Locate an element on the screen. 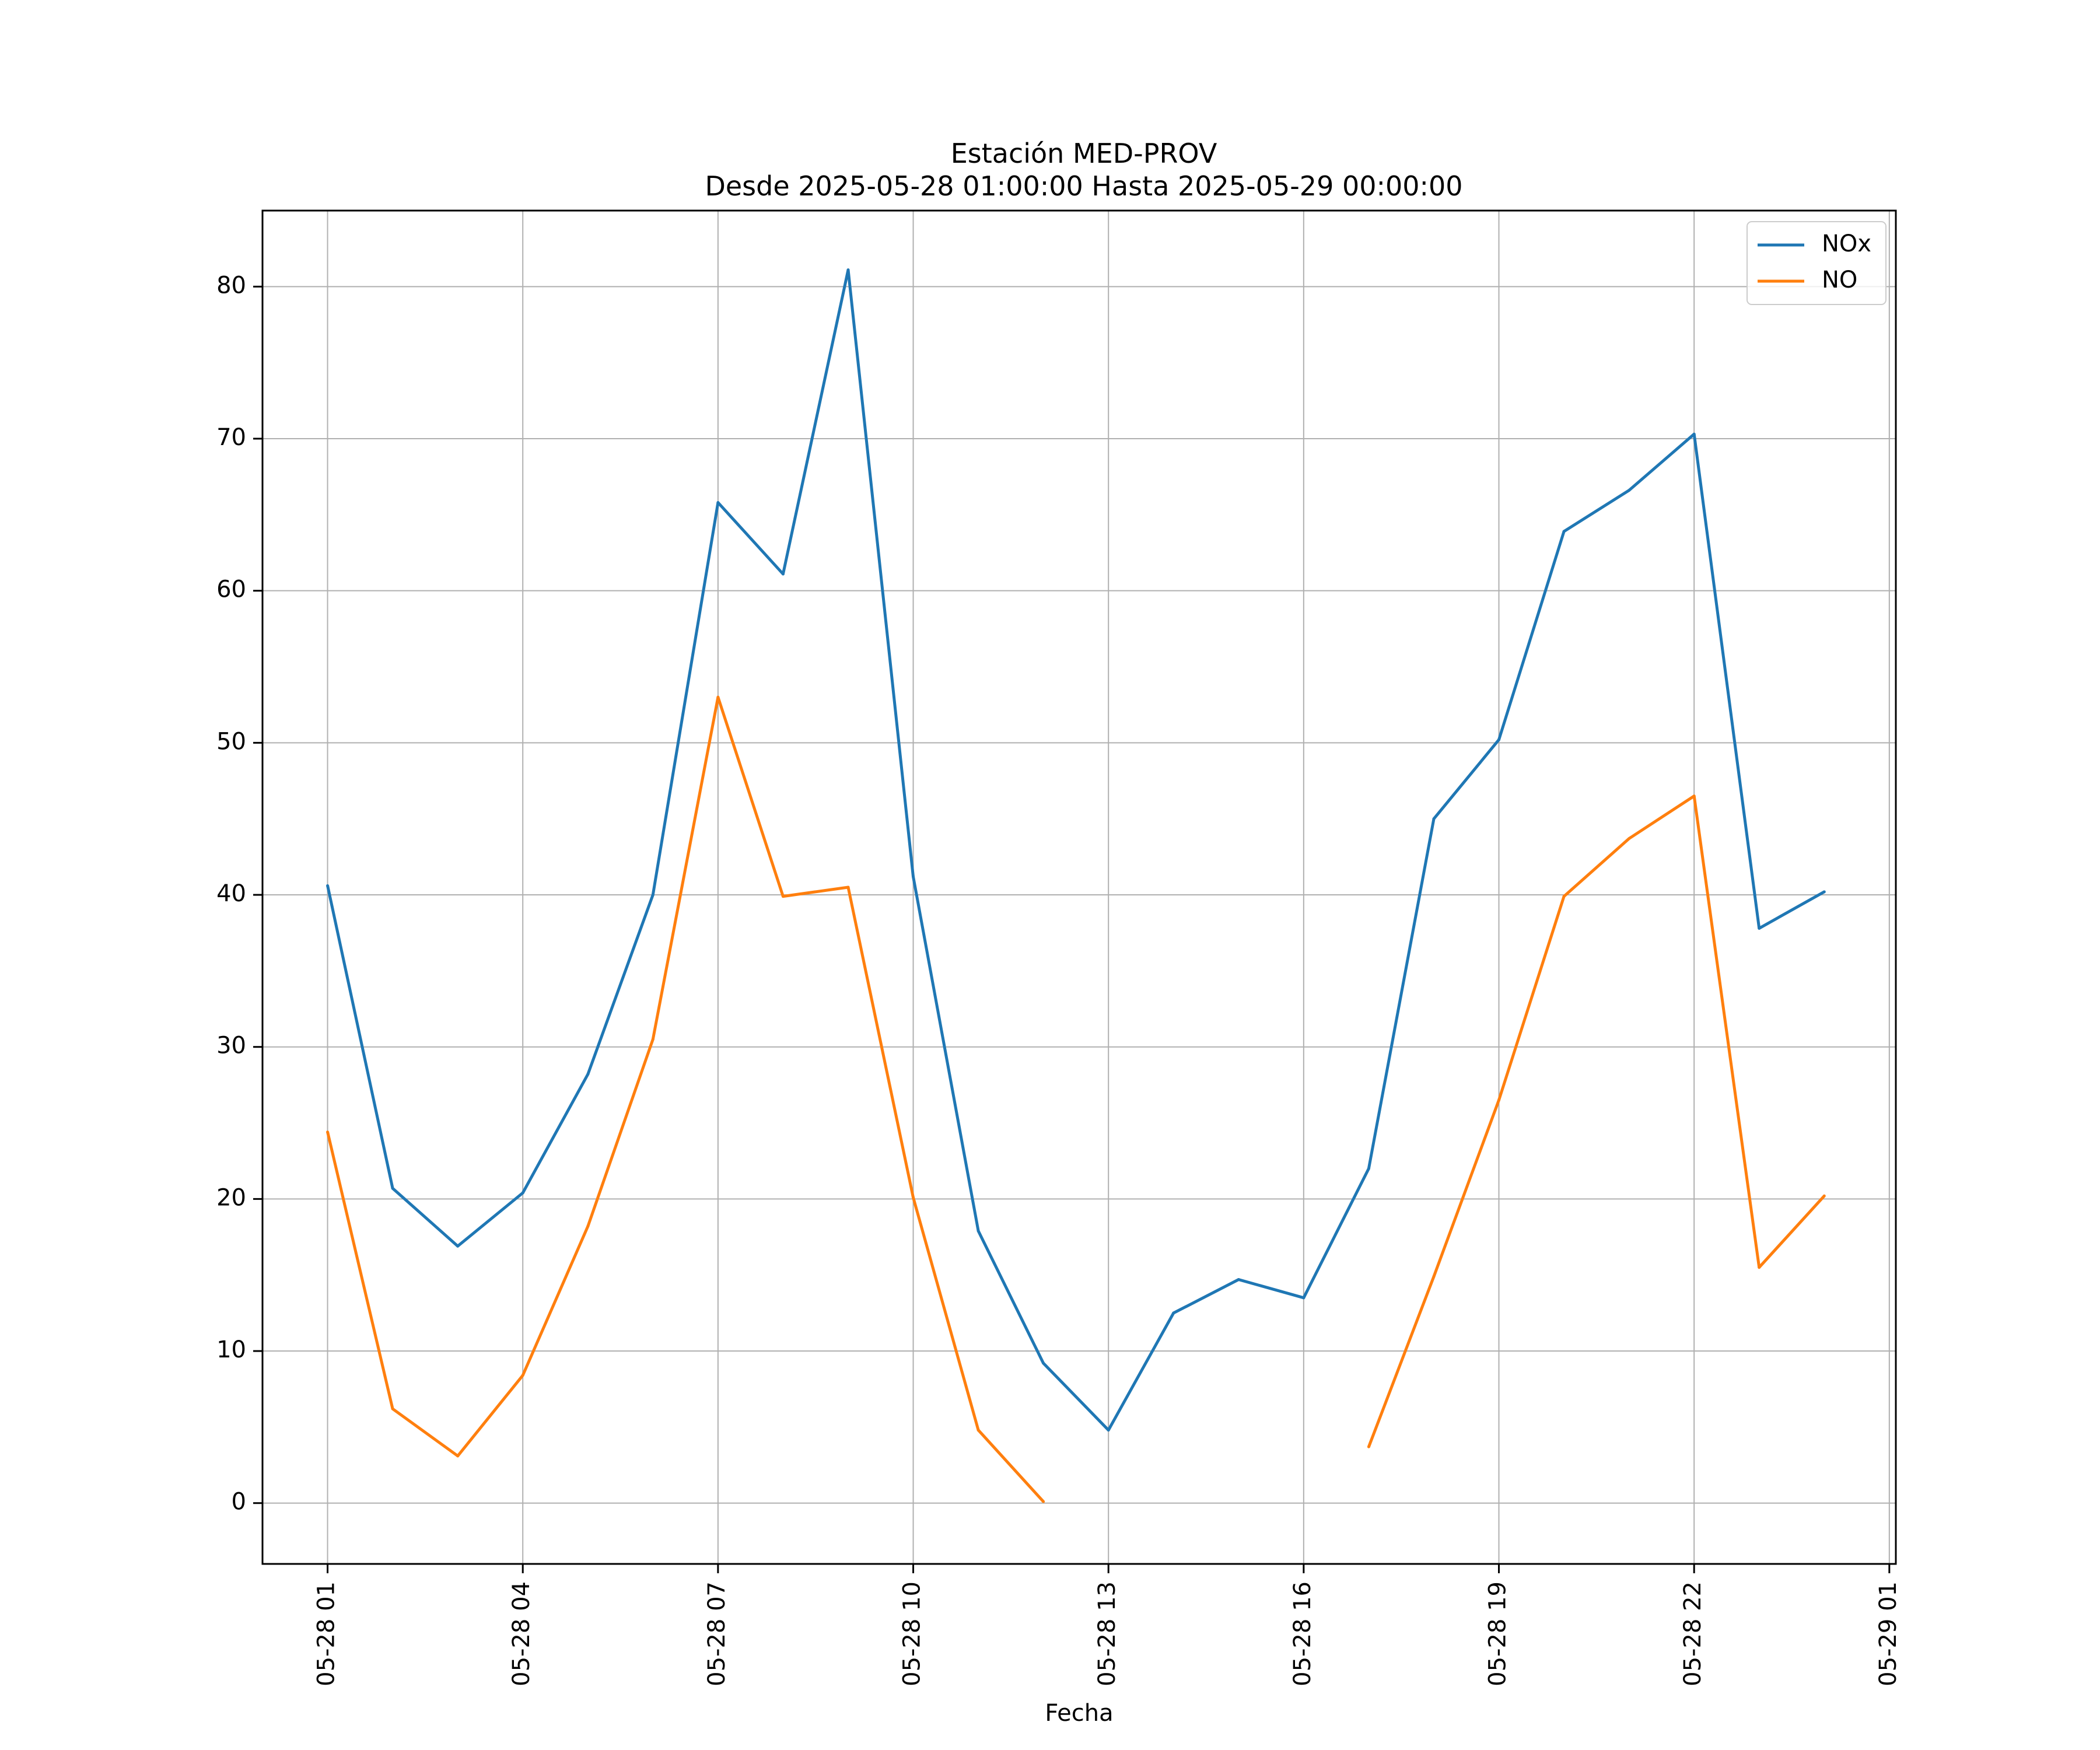  y-axis: 0 10 20 30 40 50 60 70 80 is located at coordinates (239, 894).